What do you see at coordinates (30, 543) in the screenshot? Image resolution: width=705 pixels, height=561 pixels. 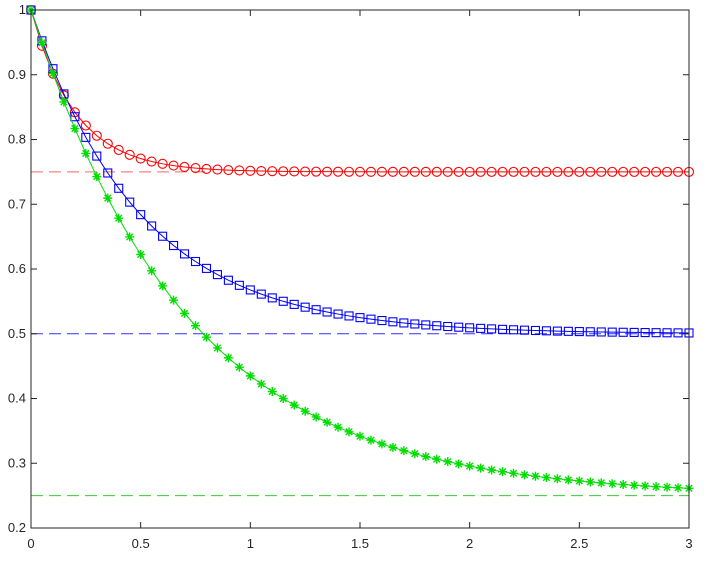 I see `x-tick-label: 0` at bounding box center [30, 543].